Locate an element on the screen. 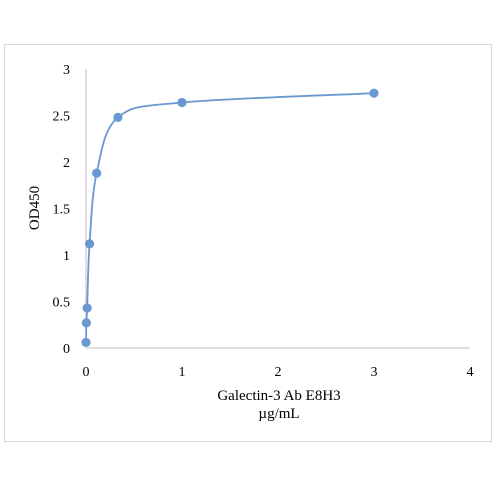 The image size is (500, 500). y-axis-title: OD450 is located at coordinates (35, 208).